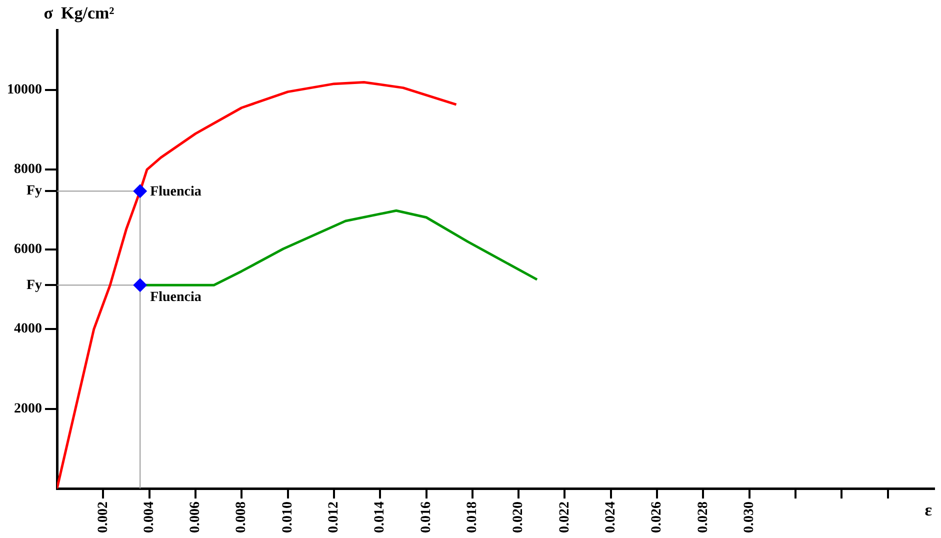 The image size is (941, 538). I want to click on x-tick-label: 0.028, so click(703, 517).